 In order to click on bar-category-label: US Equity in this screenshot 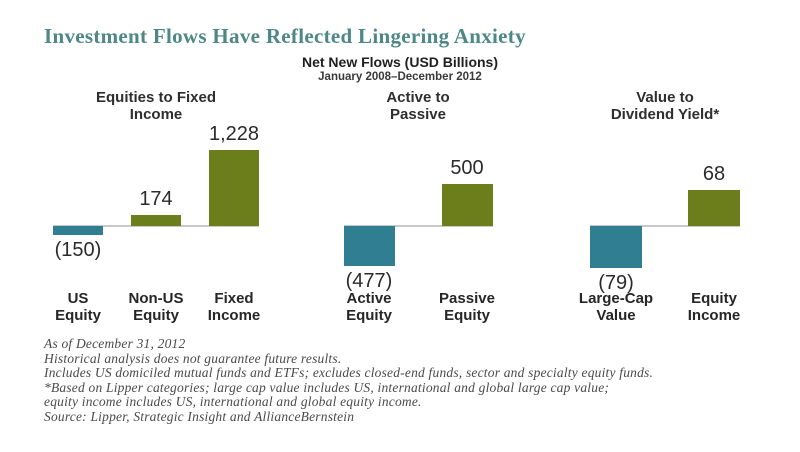, I will do `click(78, 307)`.